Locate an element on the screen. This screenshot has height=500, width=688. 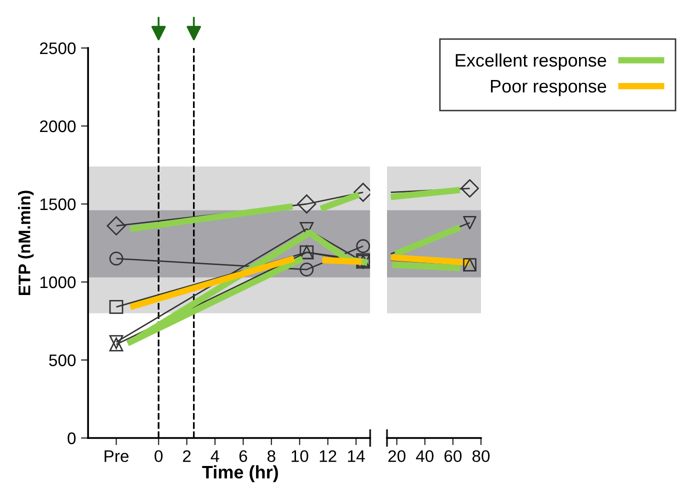
x-tick-label: 14 is located at coordinates (356, 456).